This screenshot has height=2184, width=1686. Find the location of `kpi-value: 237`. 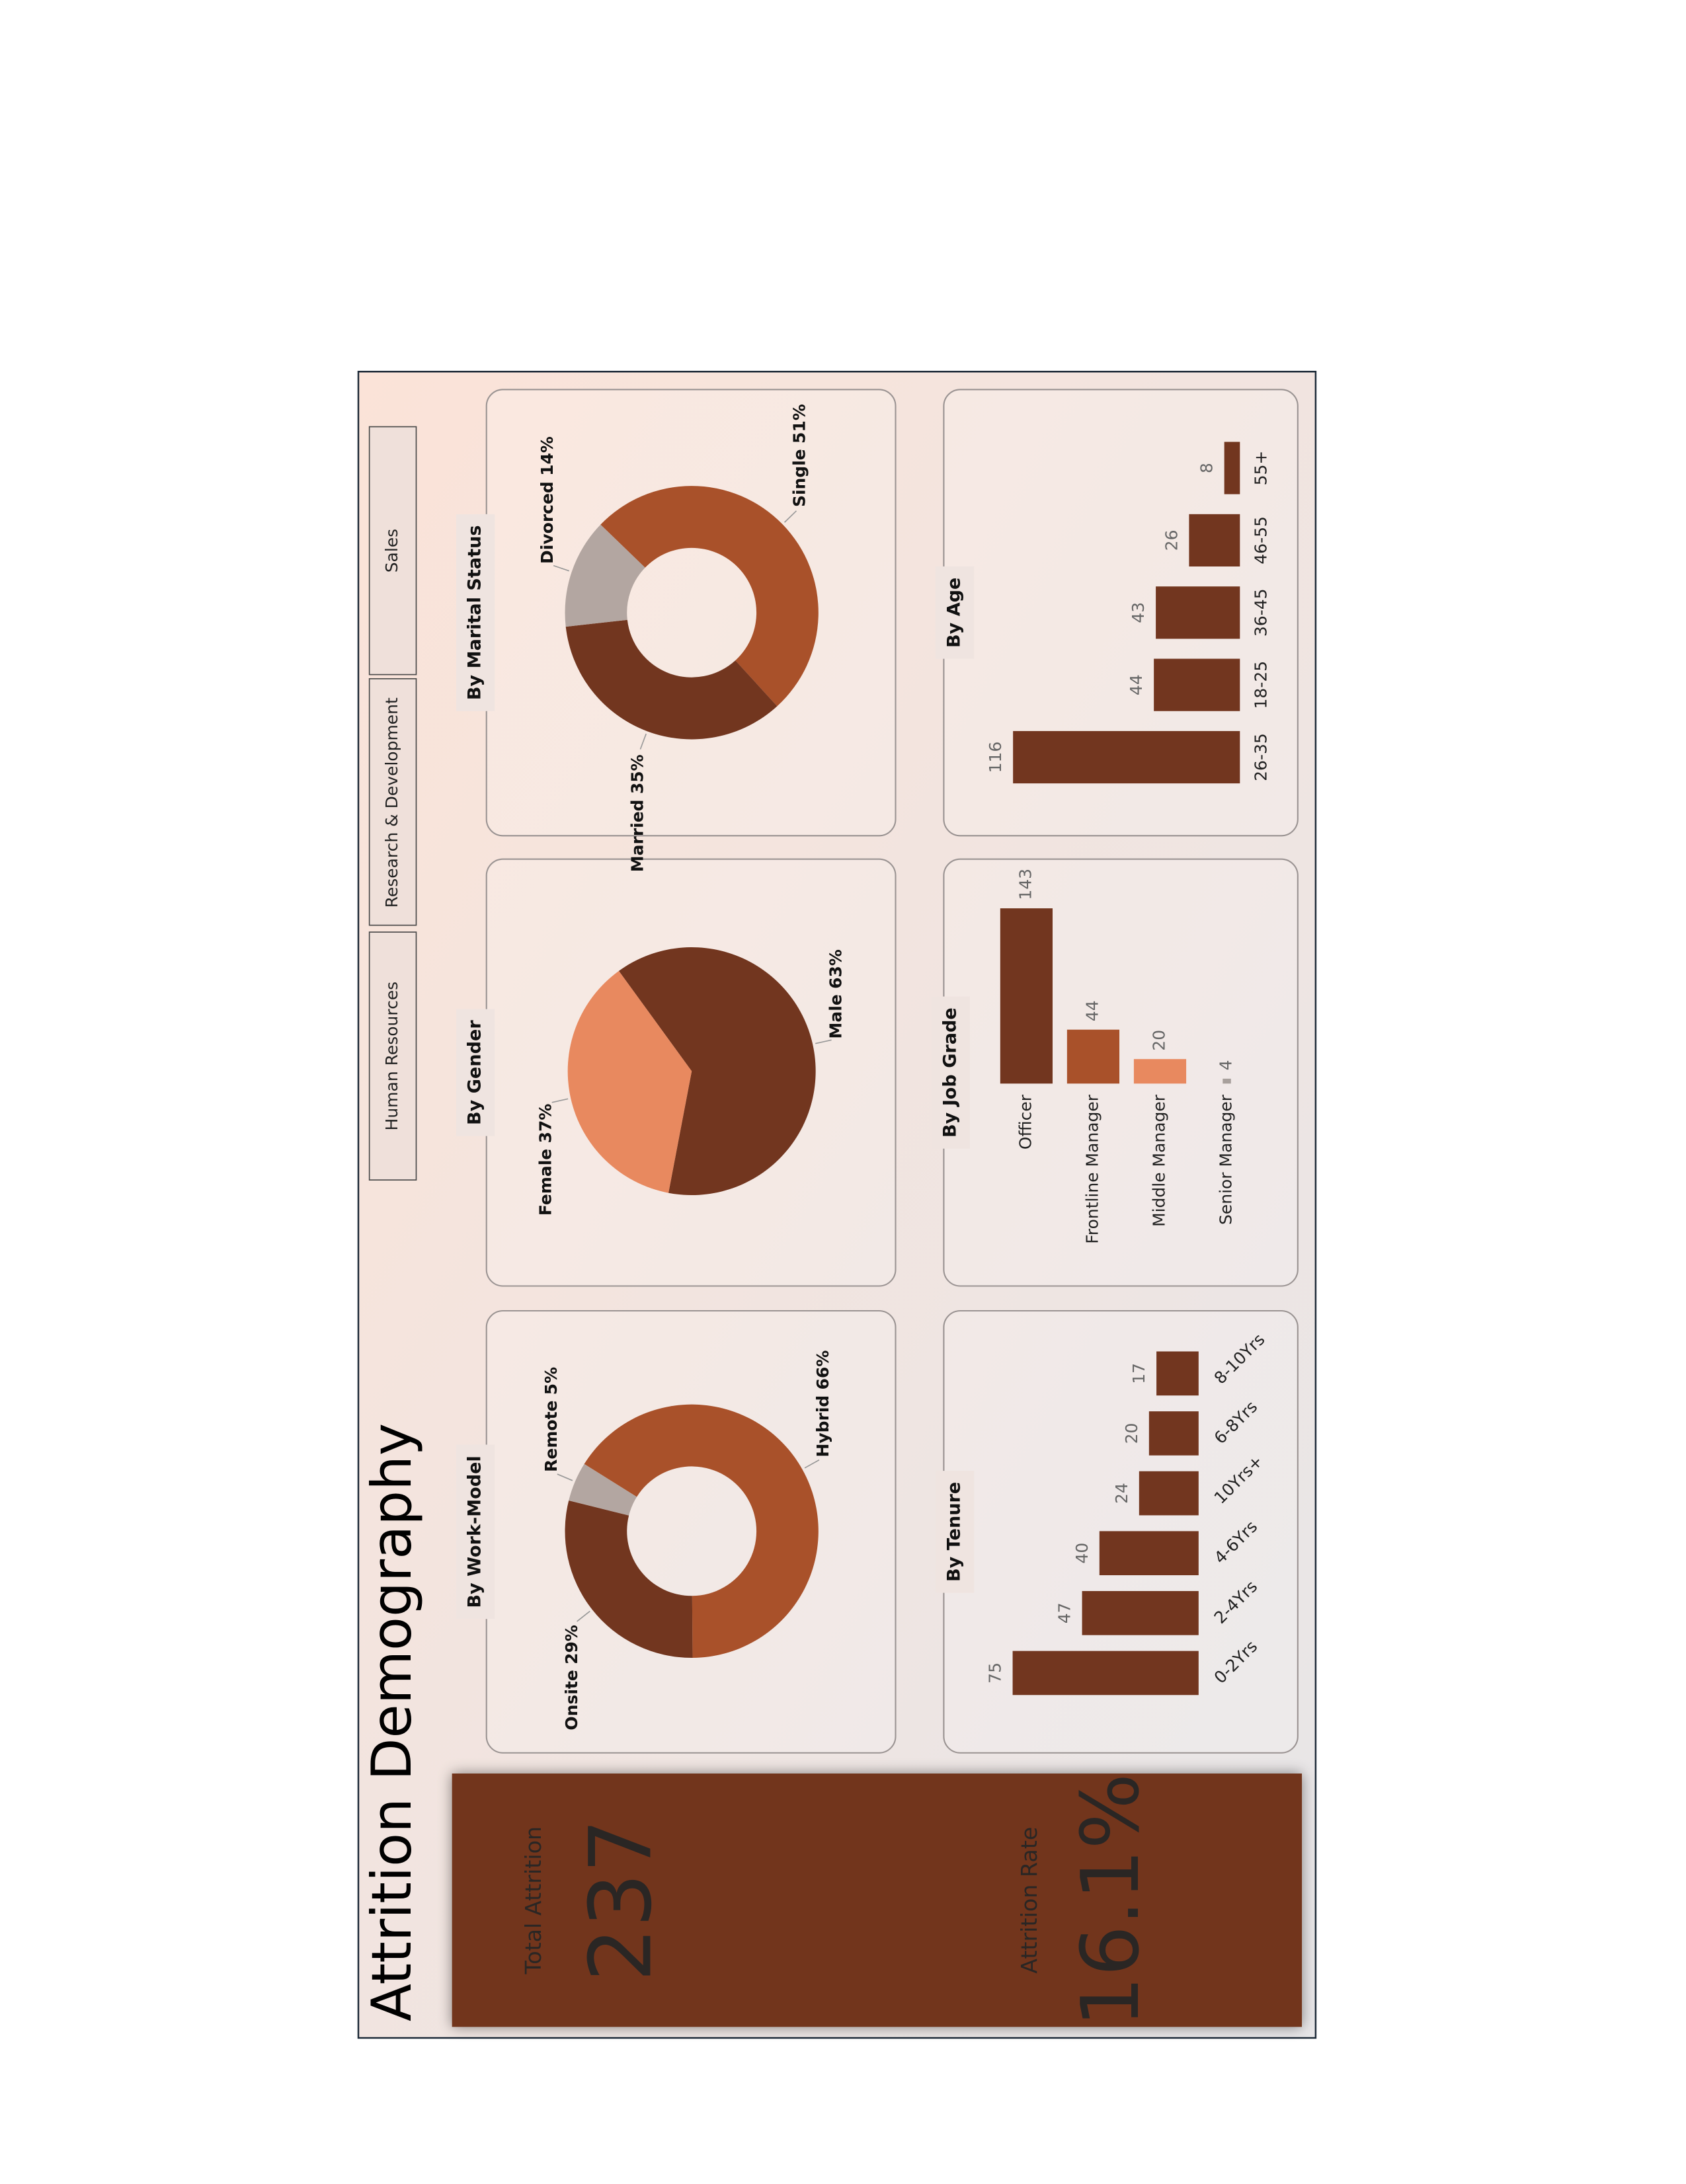

kpi-value: 237 is located at coordinates (620, 1900).